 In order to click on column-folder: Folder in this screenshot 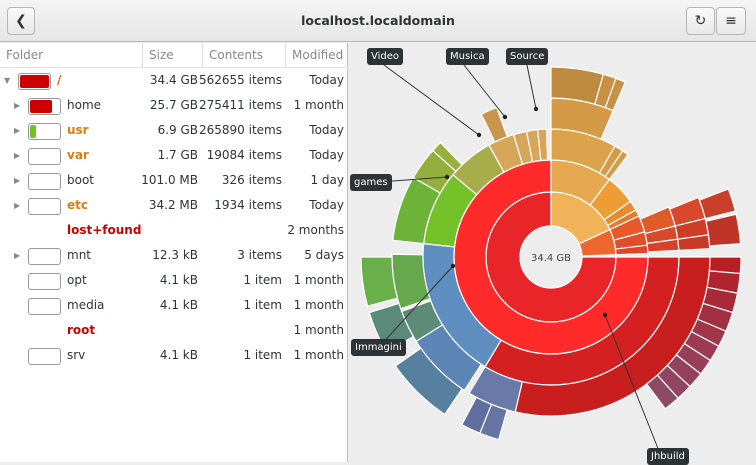, I will do `click(71, 55)`.